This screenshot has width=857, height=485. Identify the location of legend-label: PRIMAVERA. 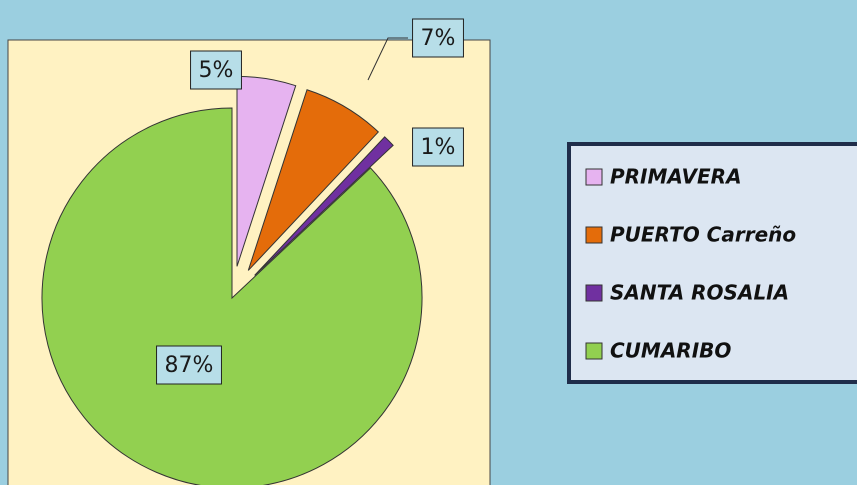
(676, 177).